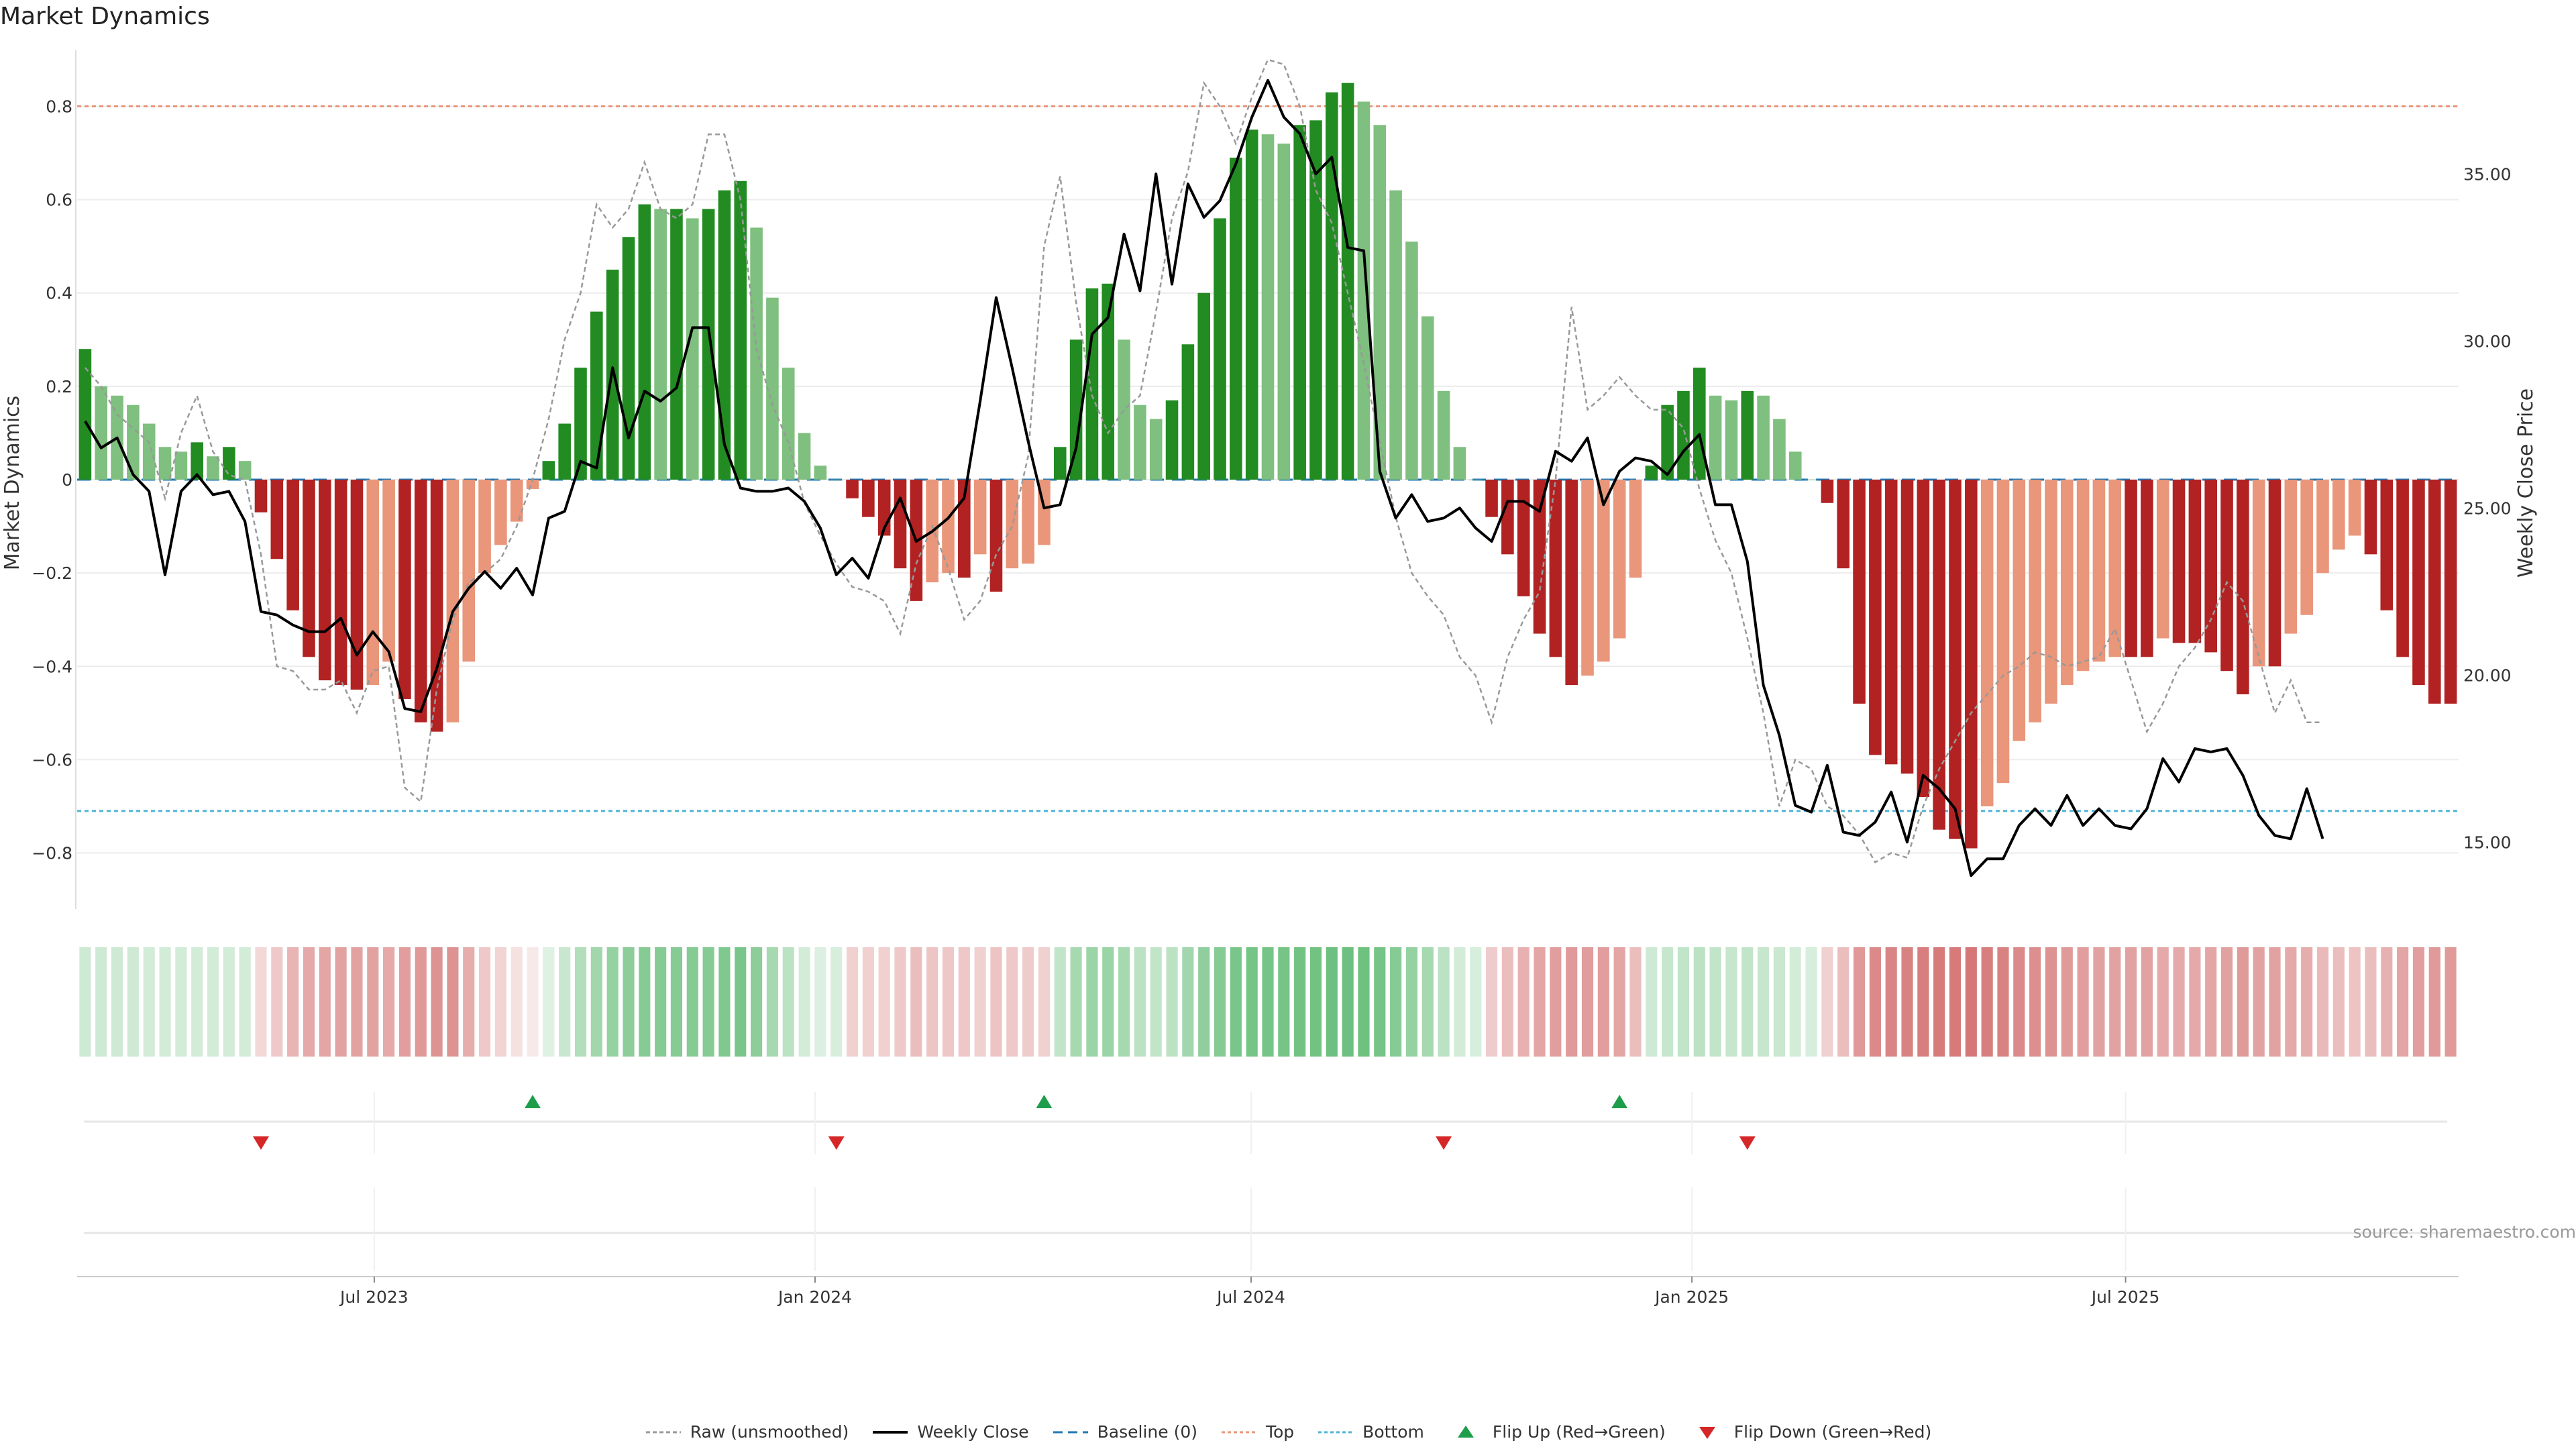 Image resolution: width=2576 pixels, height=1449 pixels. I want to click on y-tick-label: 0.6, so click(59, 200).